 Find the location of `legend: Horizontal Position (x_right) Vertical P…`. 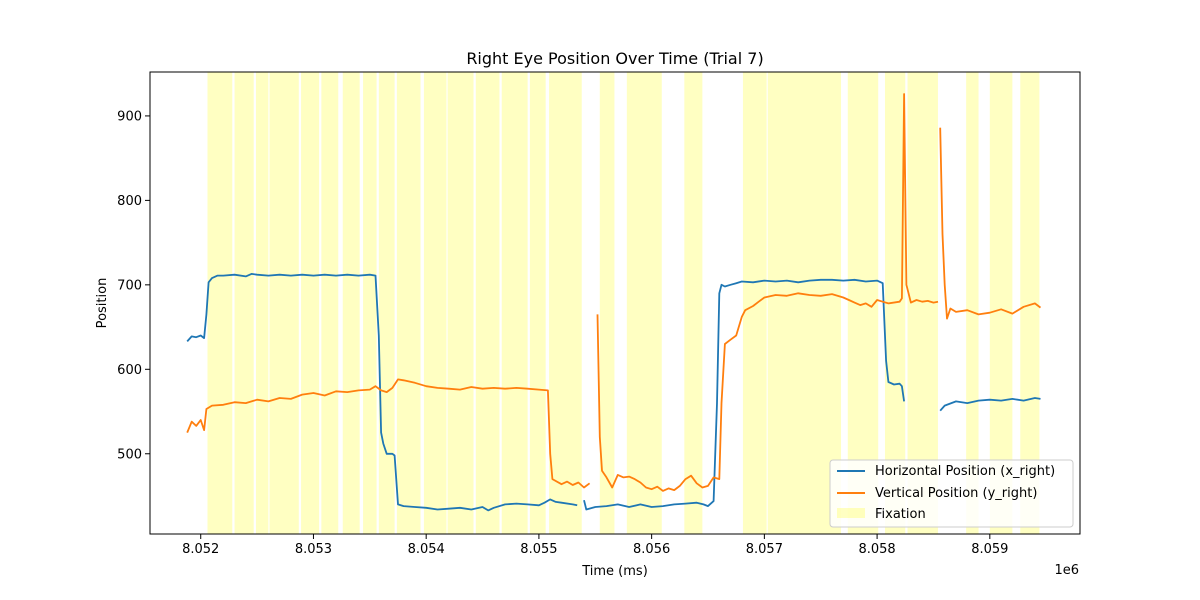

legend: Horizontal Position (x_right) Vertical P… is located at coordinates (951, 493).